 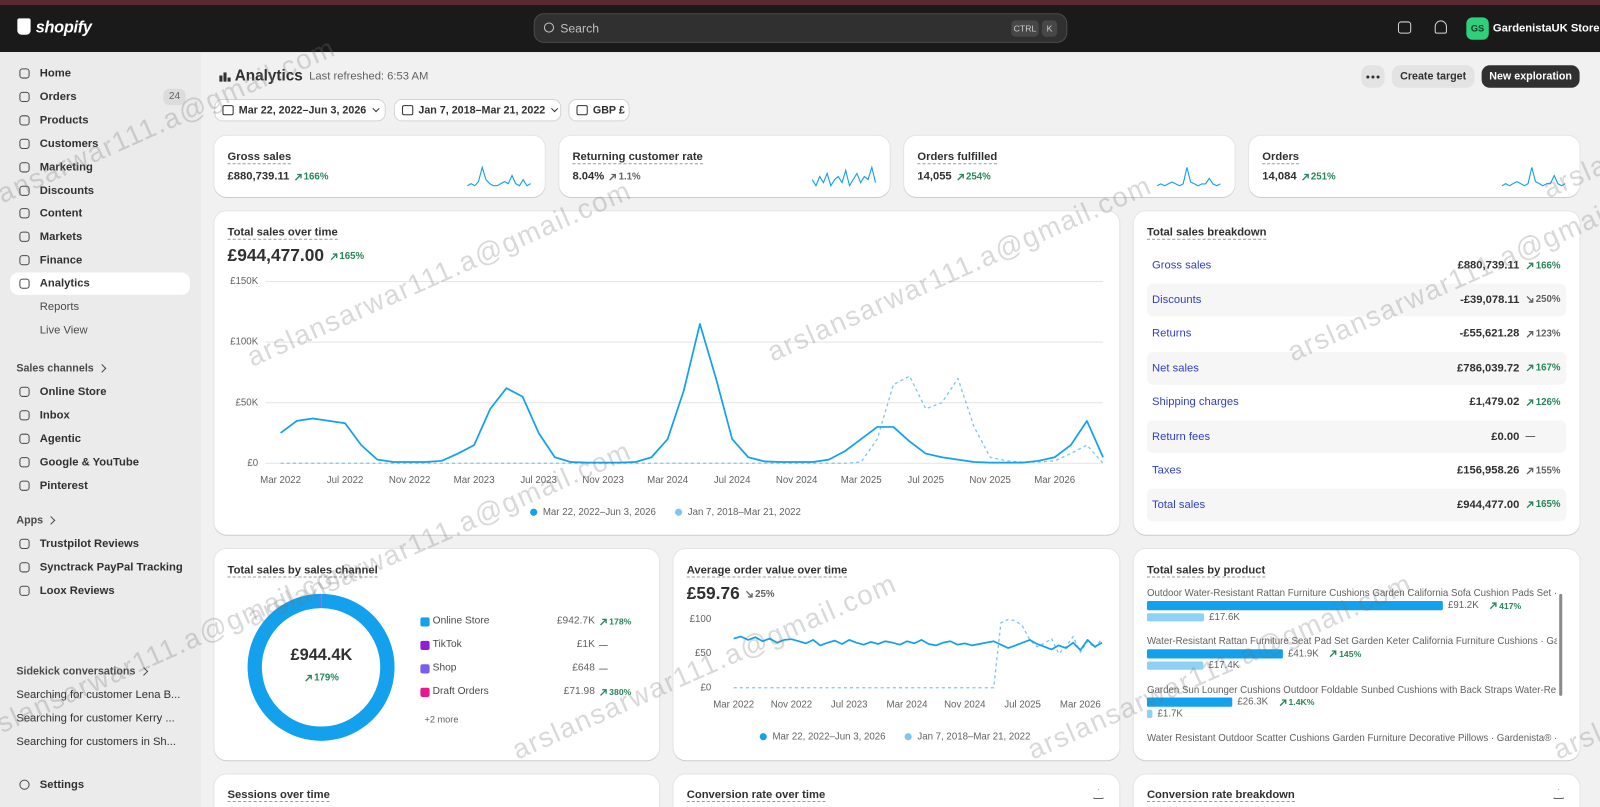 I want to click on sidebar-item: Synctrack PayPal Tracking, so click(x=111, y=567).